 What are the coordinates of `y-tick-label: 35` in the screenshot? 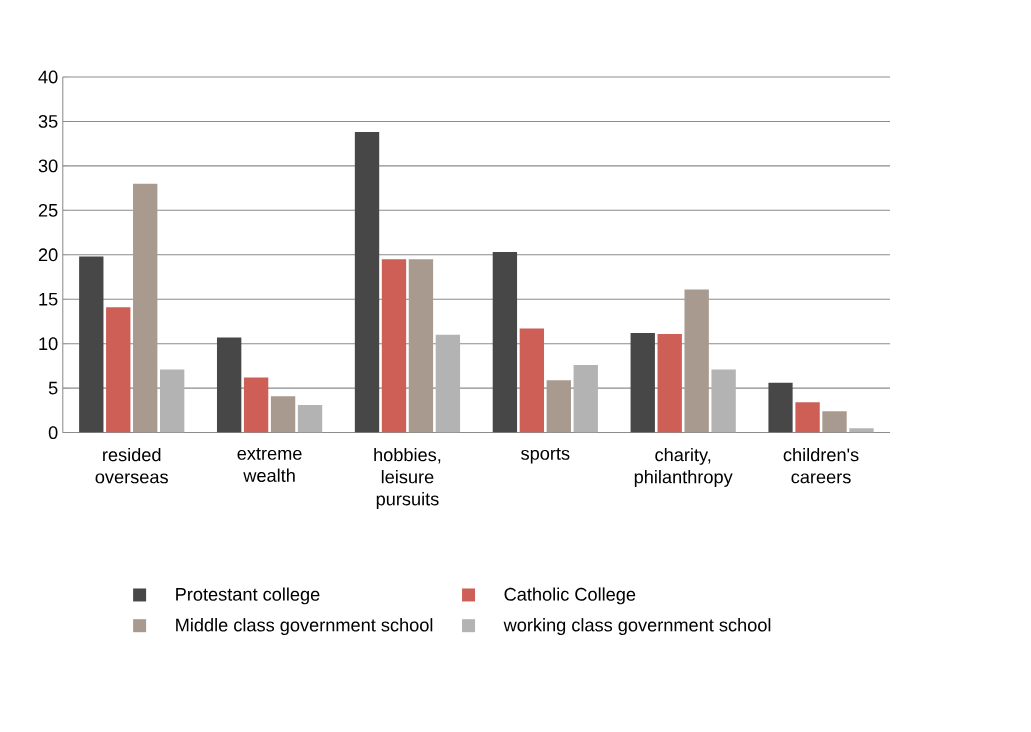 It's located at (48, 122).